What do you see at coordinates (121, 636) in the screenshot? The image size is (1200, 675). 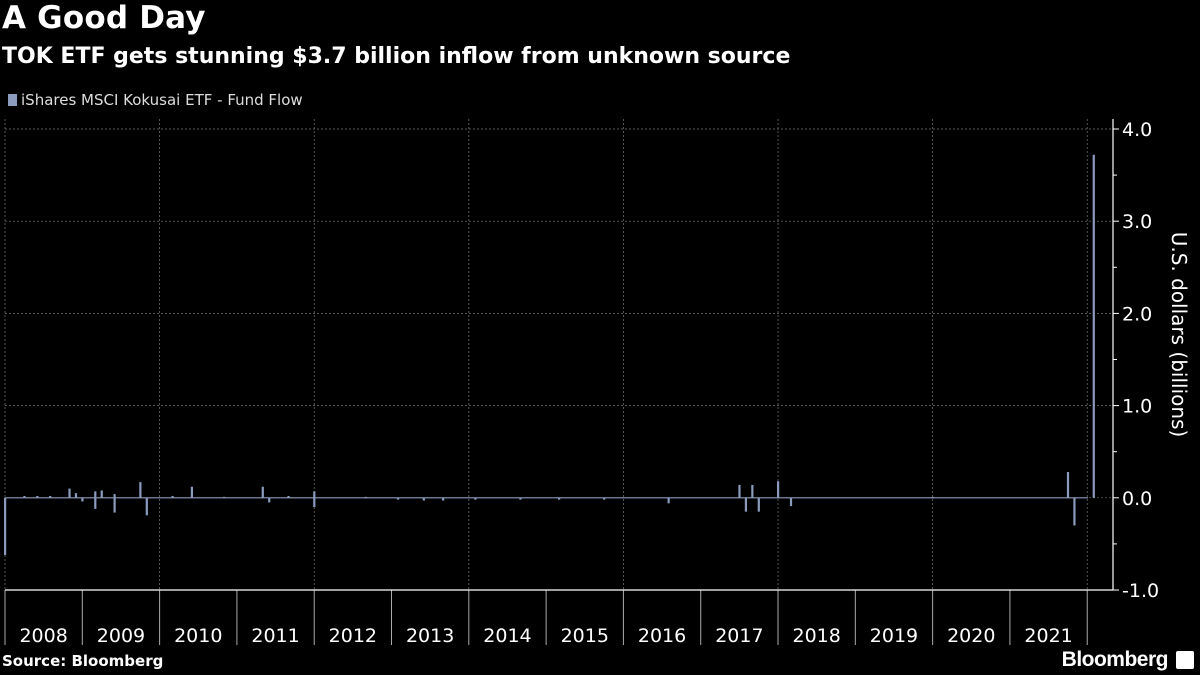 I see `x-tick-label: 2009` at bounding box center [121, 636].